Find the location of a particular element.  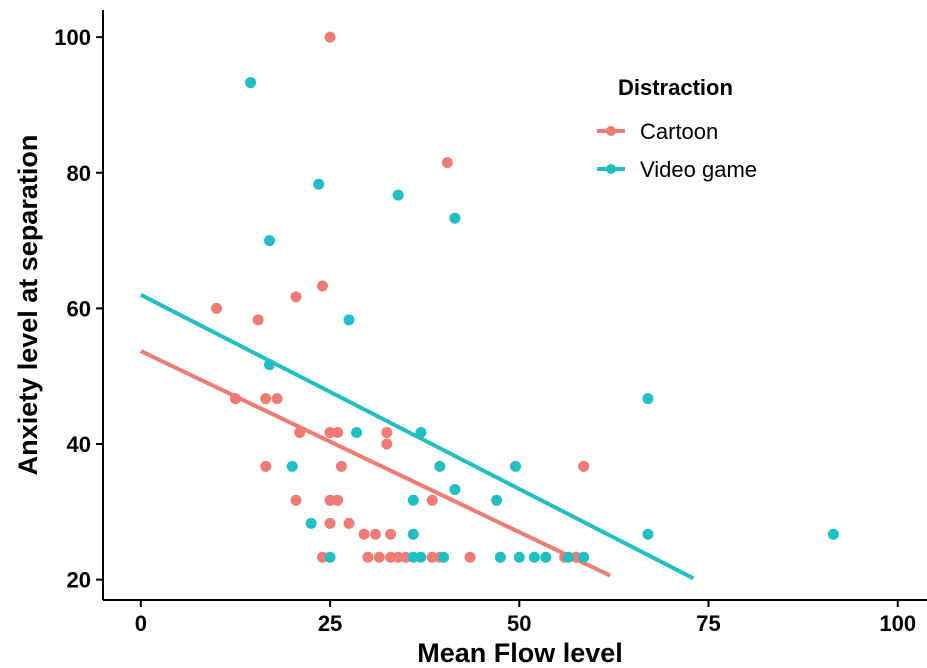

x-tick-label: 0 is located at coordinates (141, 623).